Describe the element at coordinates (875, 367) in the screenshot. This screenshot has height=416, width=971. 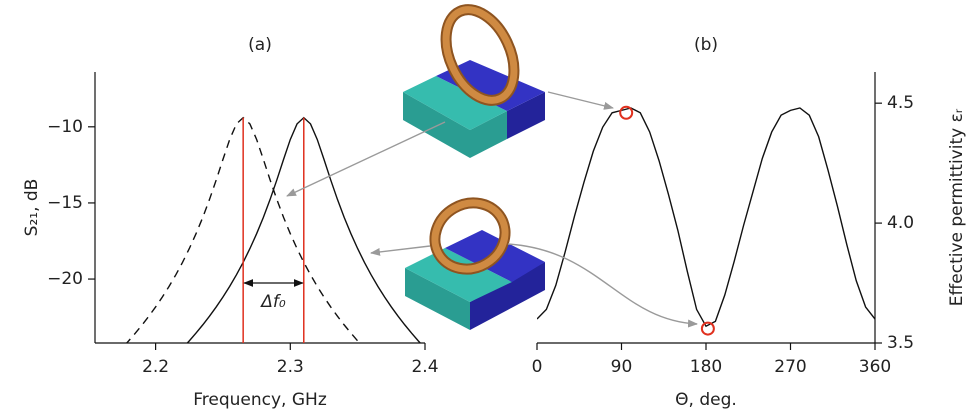
I see `x-tick-label: 360` at that location.